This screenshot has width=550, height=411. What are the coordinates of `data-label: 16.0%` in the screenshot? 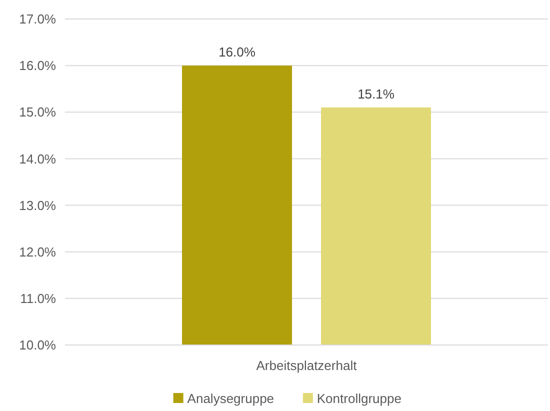 It's located at (237, 52).